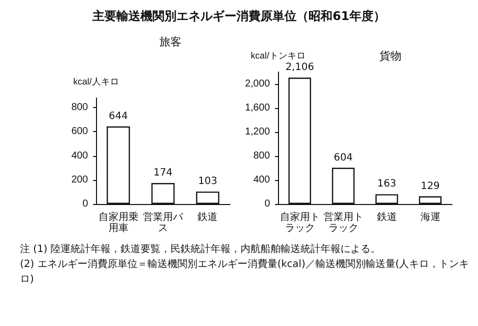 This screenshot has height=326, width=478. Describe the element at coordinates (257, 132) in the screenshot. I see `y-tick-label: 1,200` at that location.